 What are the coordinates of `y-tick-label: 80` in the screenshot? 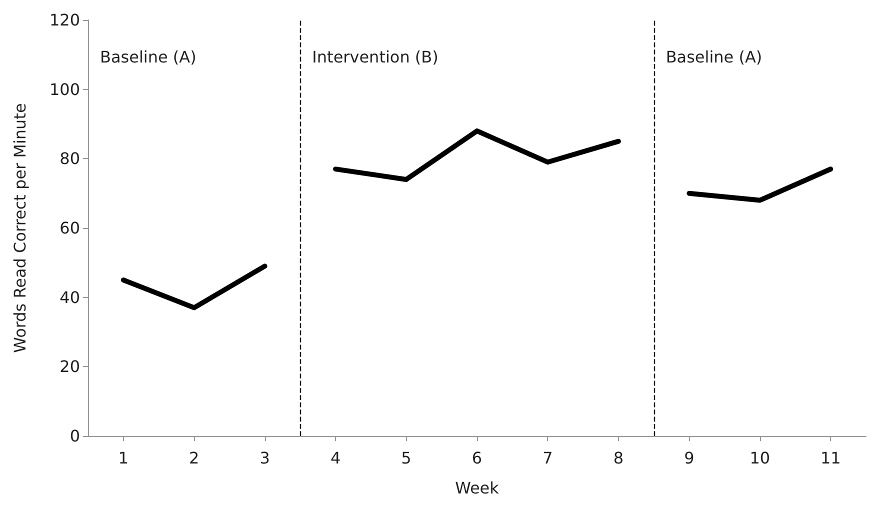 It's located at (70, 158).